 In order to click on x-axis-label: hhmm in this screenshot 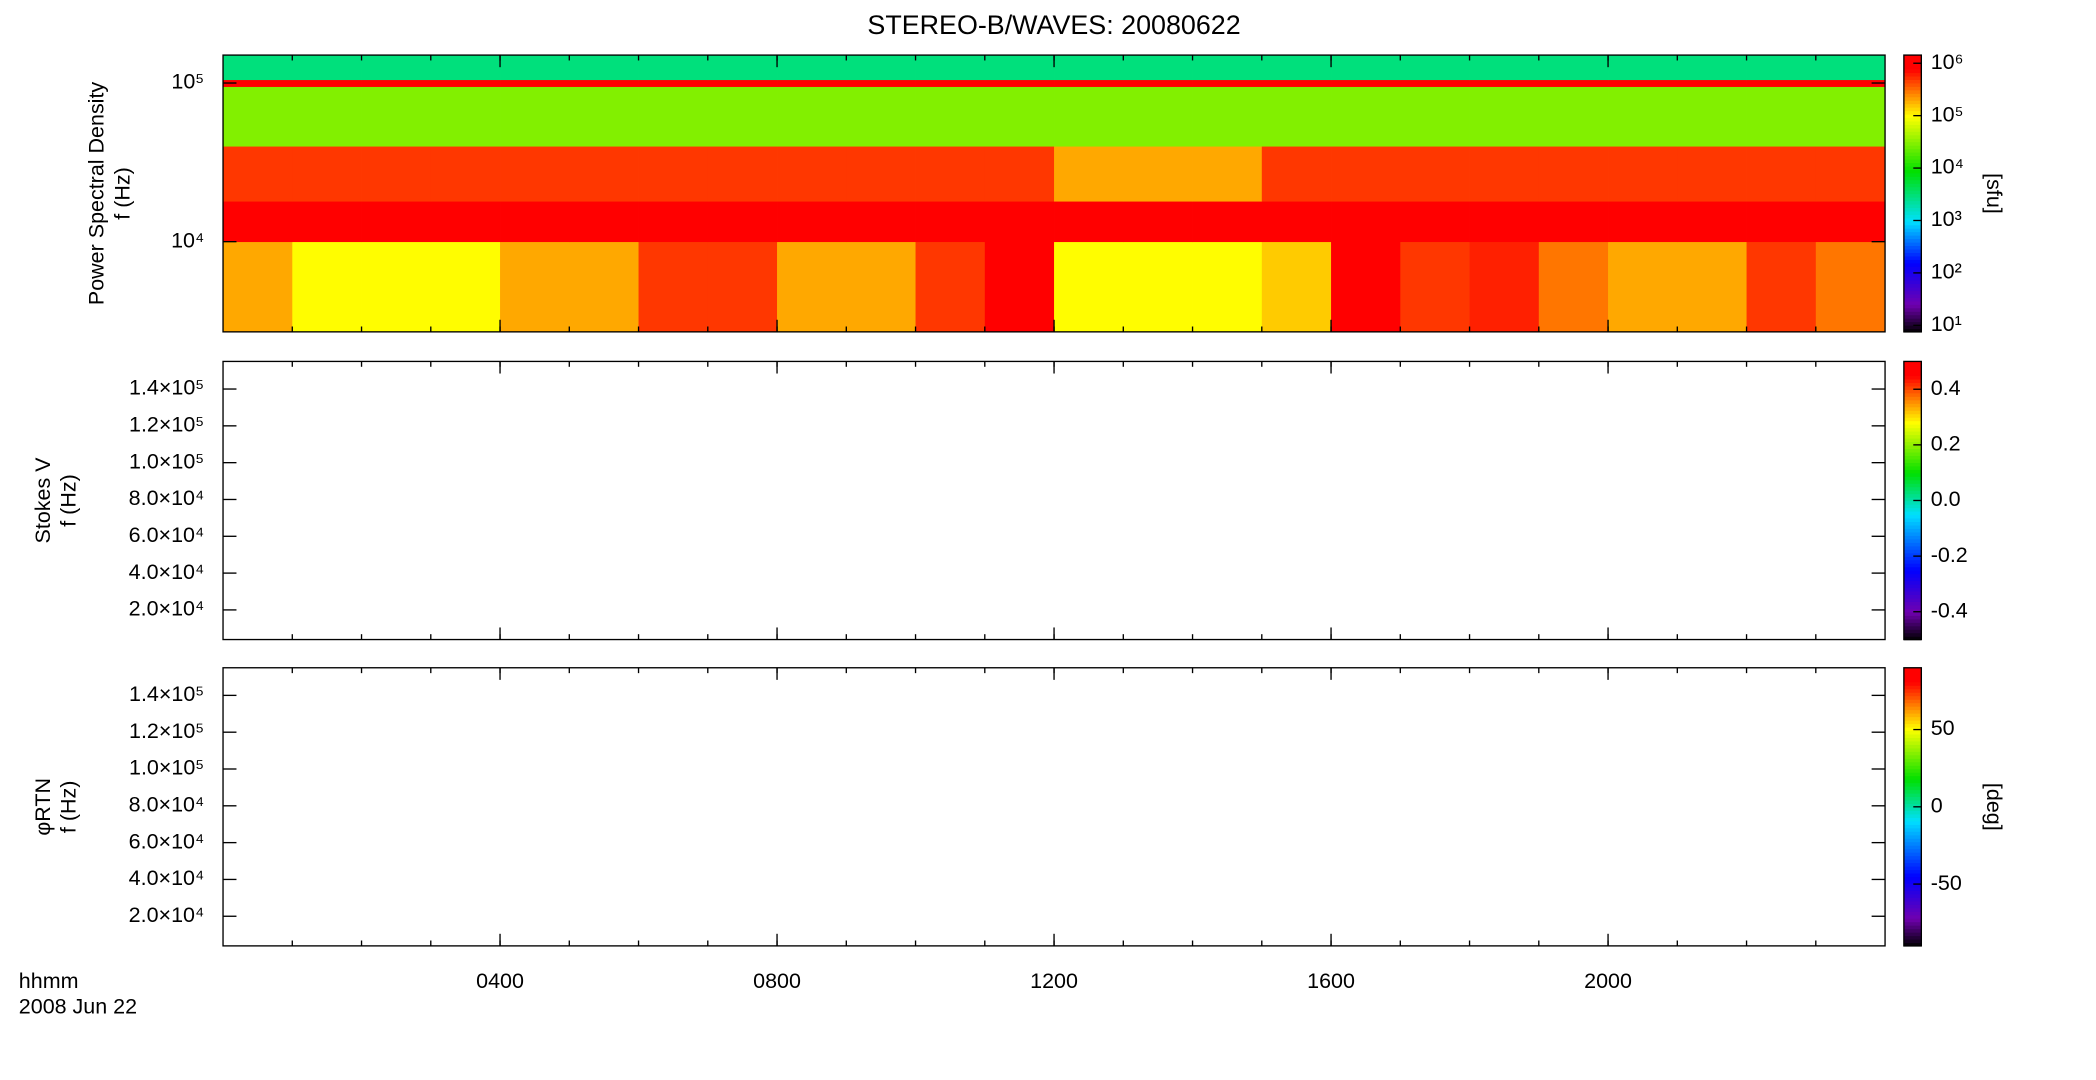, I will do `click(49, 981)`.